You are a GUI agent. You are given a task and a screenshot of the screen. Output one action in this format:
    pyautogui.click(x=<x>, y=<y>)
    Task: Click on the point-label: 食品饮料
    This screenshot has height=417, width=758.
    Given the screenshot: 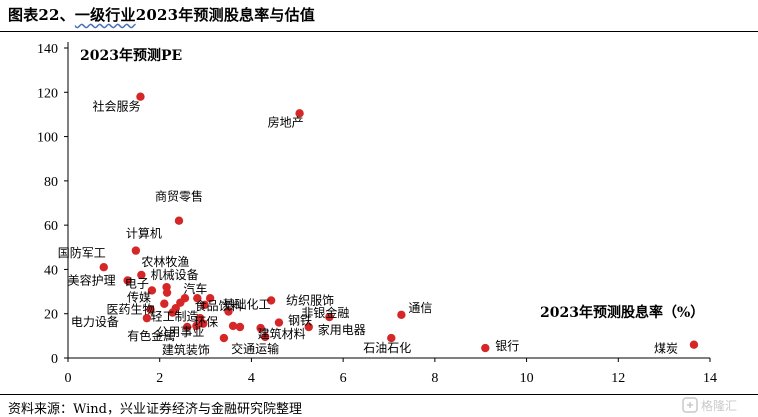 What is the action you would take?
    pyautogui.click(x=219, y=305)
    